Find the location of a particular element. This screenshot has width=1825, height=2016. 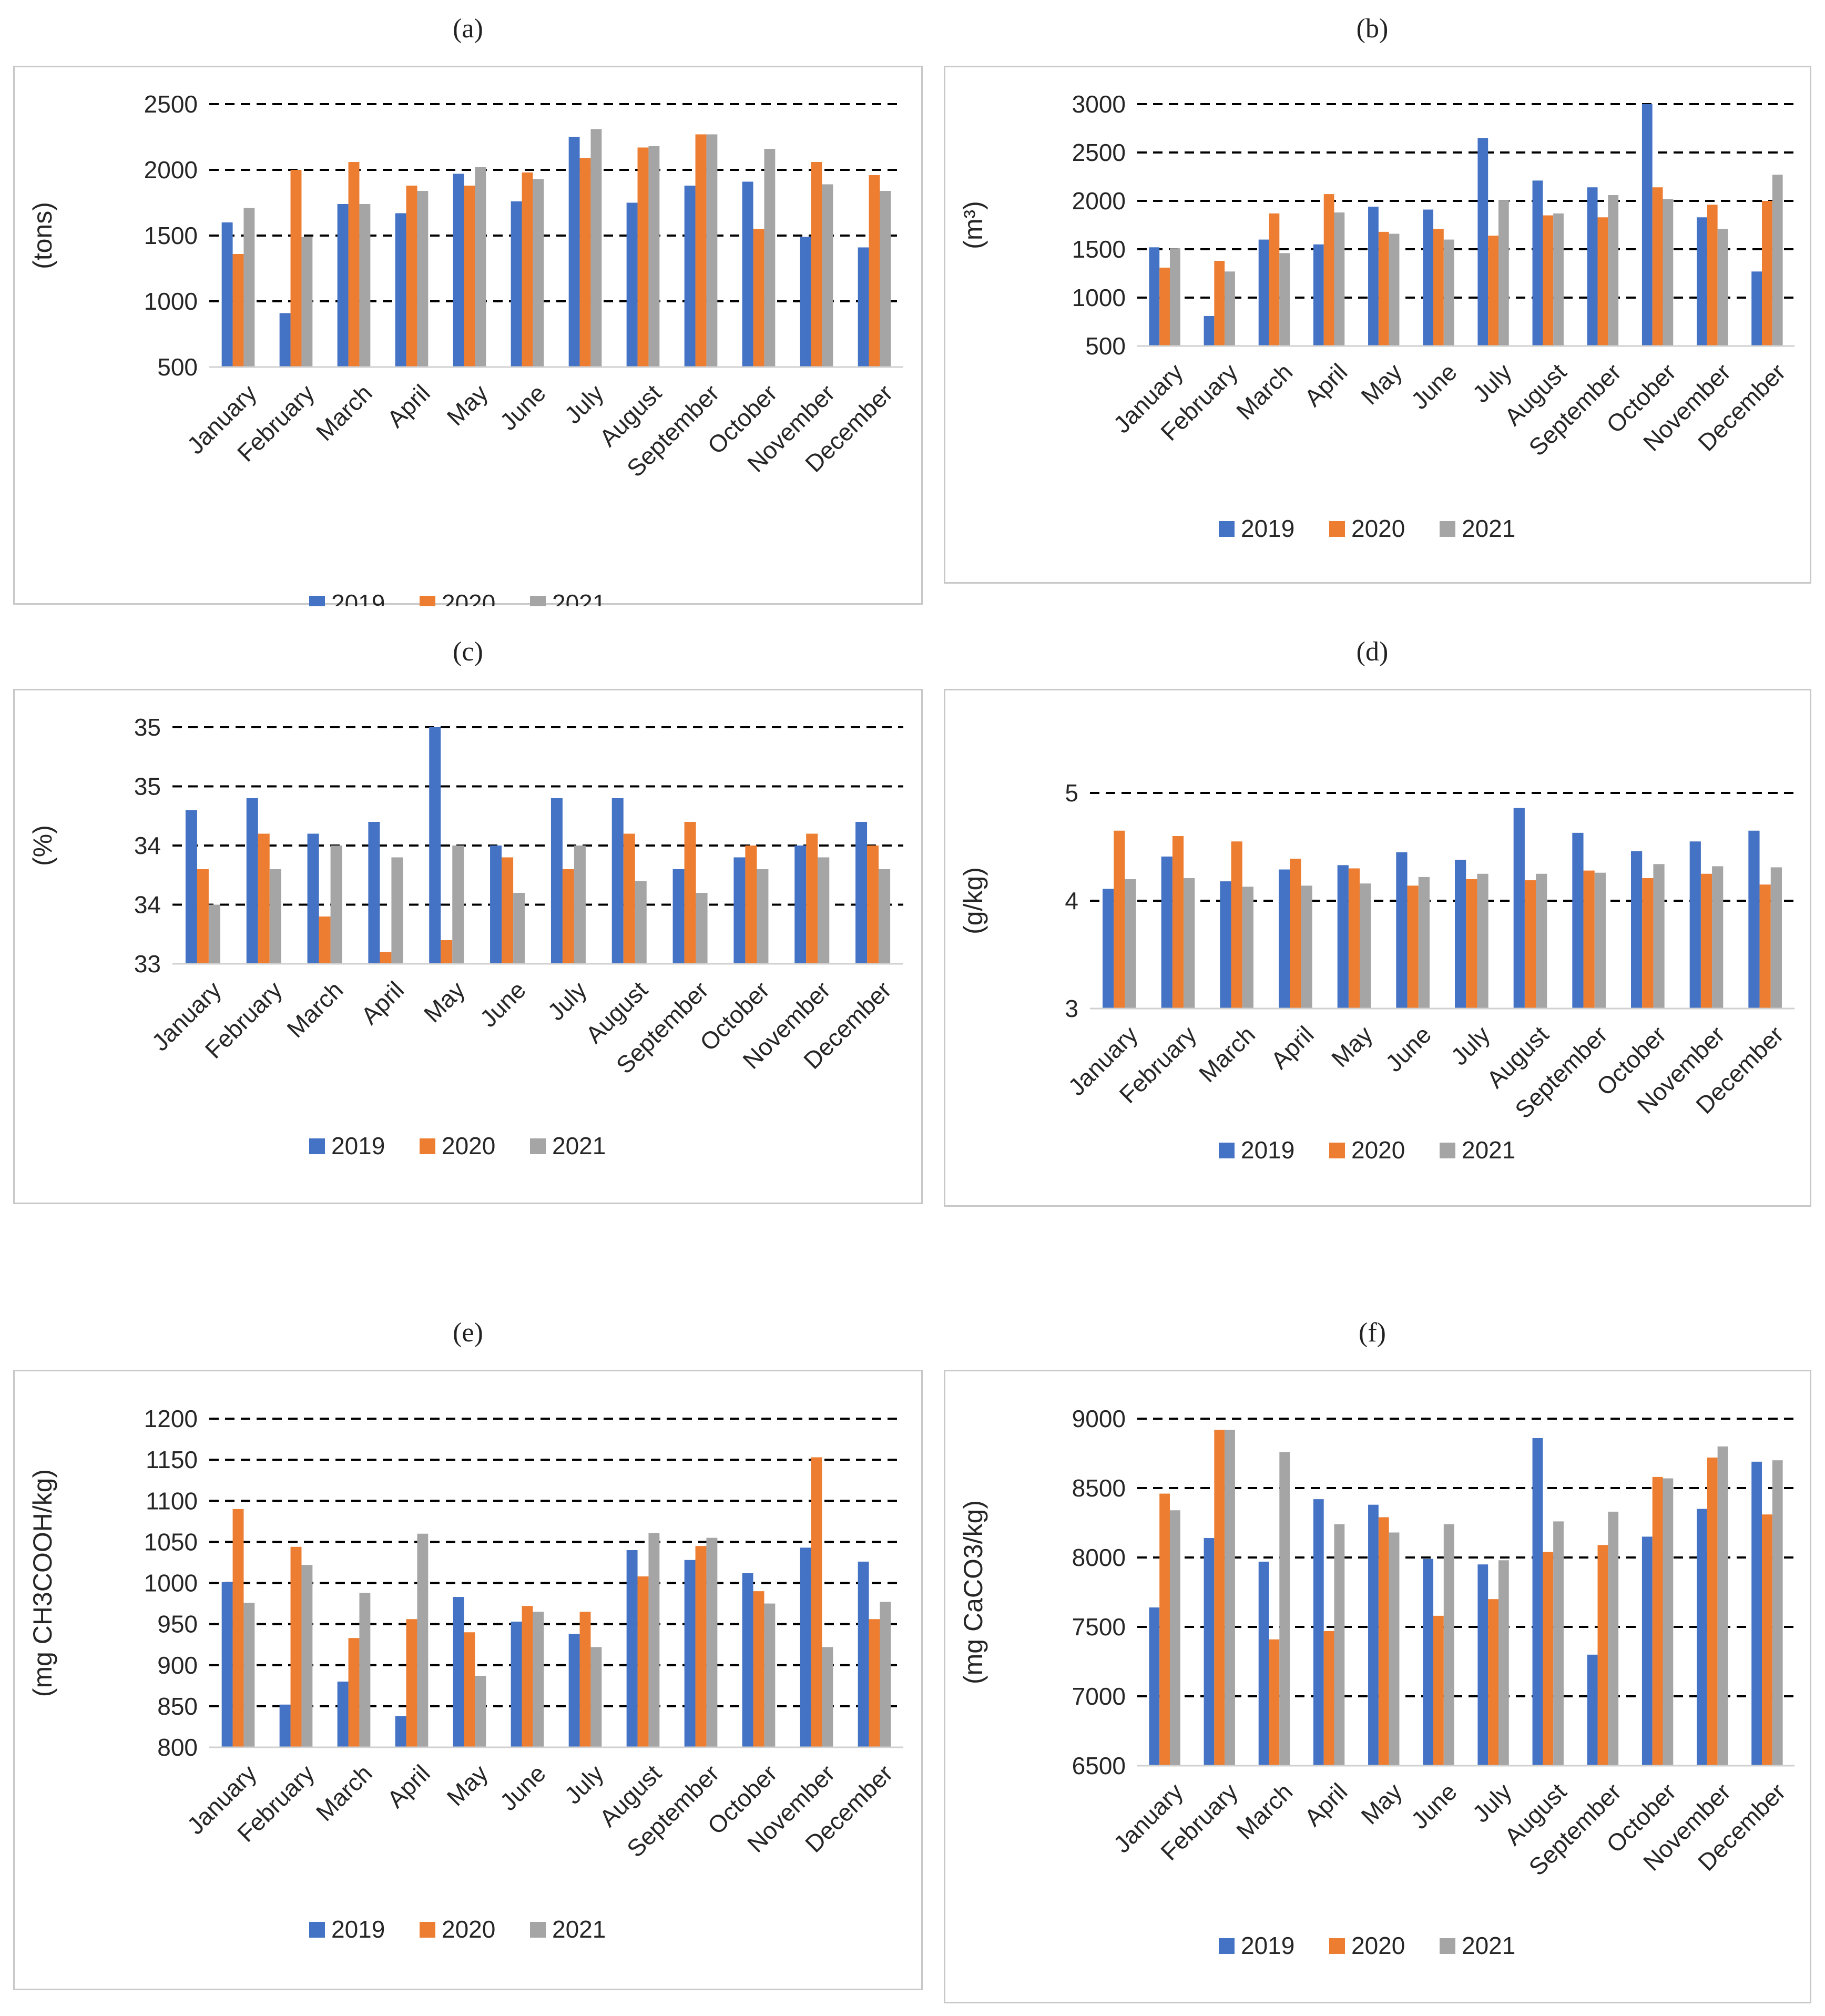

bar-2021-april is located at coordinates (423, 279).